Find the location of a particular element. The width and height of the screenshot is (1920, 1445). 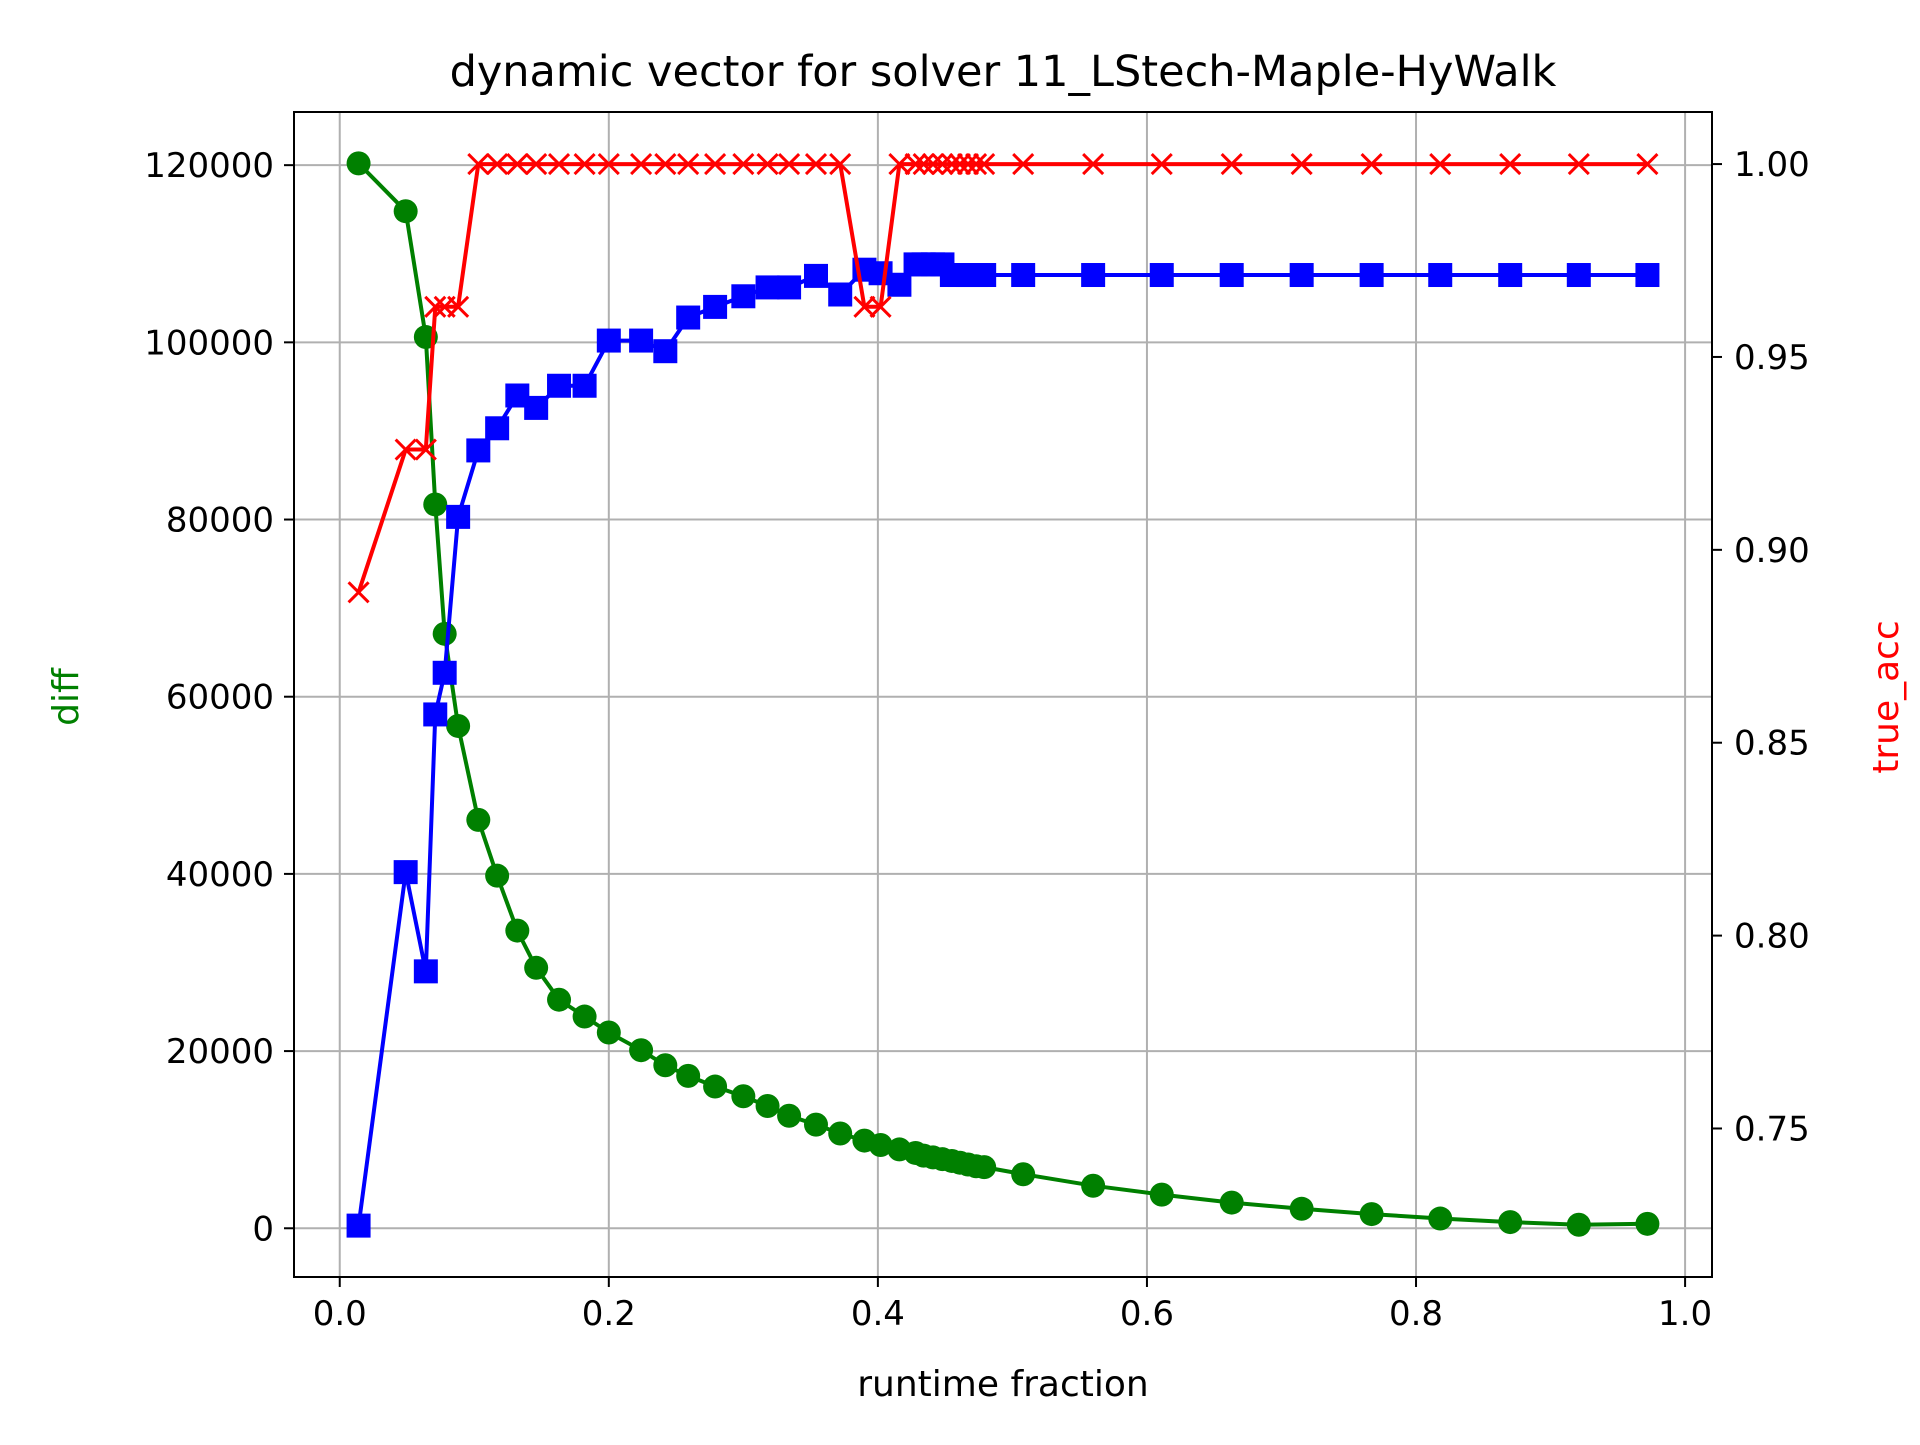

y-tick-label-right: 0.85 is located at coordinates (1772, 744).